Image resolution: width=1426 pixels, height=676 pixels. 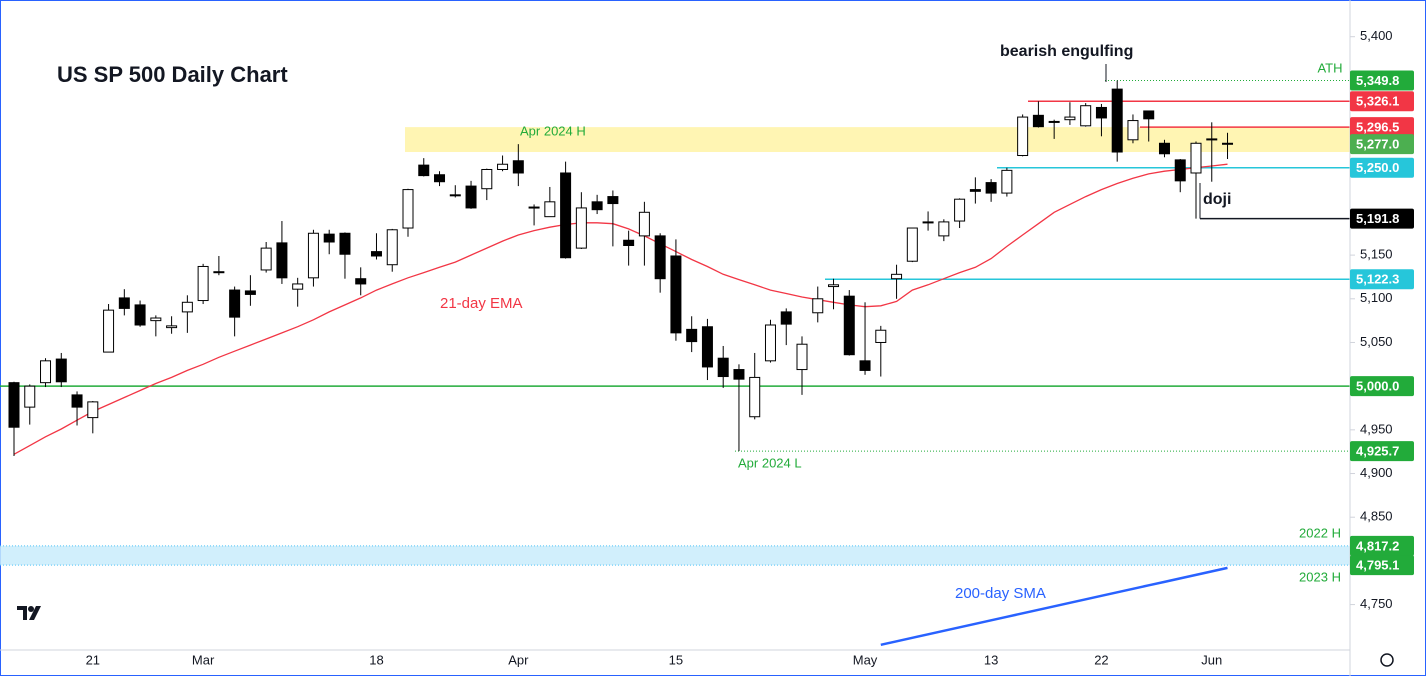 I want to click on level-label: 5,349.8, so click(x=1377, y=80).